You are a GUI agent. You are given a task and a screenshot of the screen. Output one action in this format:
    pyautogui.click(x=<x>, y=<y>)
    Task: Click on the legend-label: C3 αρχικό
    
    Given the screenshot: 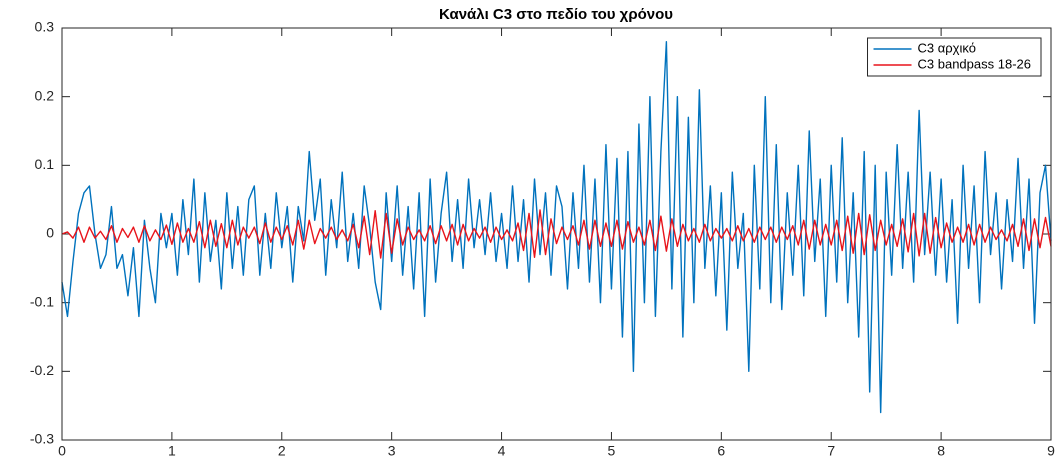 What is the action you would take?
    pyautogui.click(x=947, y=47)
    